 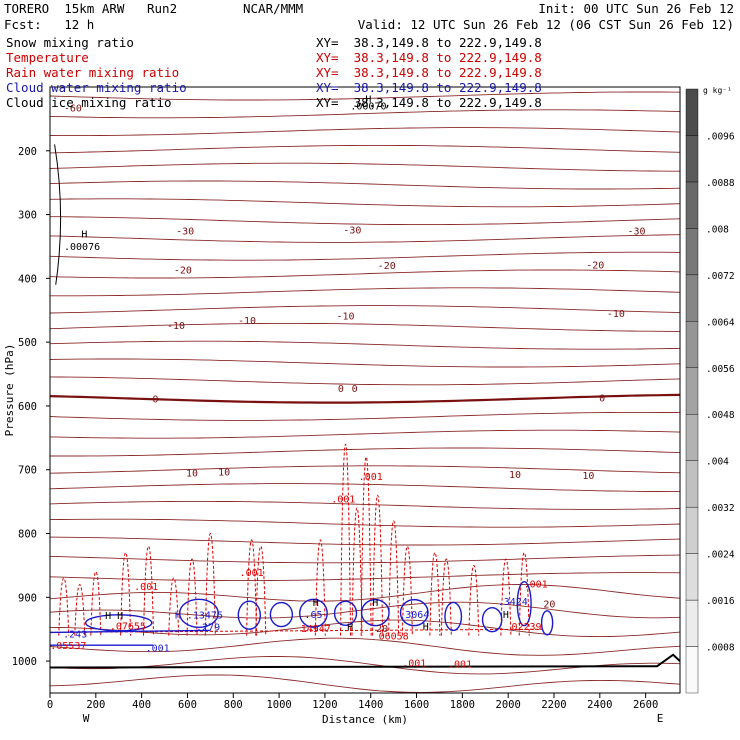 What do you see at coordinates (720, 183) in the screenshot?
I see `colorbar-tick-label: .0088` at bounding box center [720, 183].